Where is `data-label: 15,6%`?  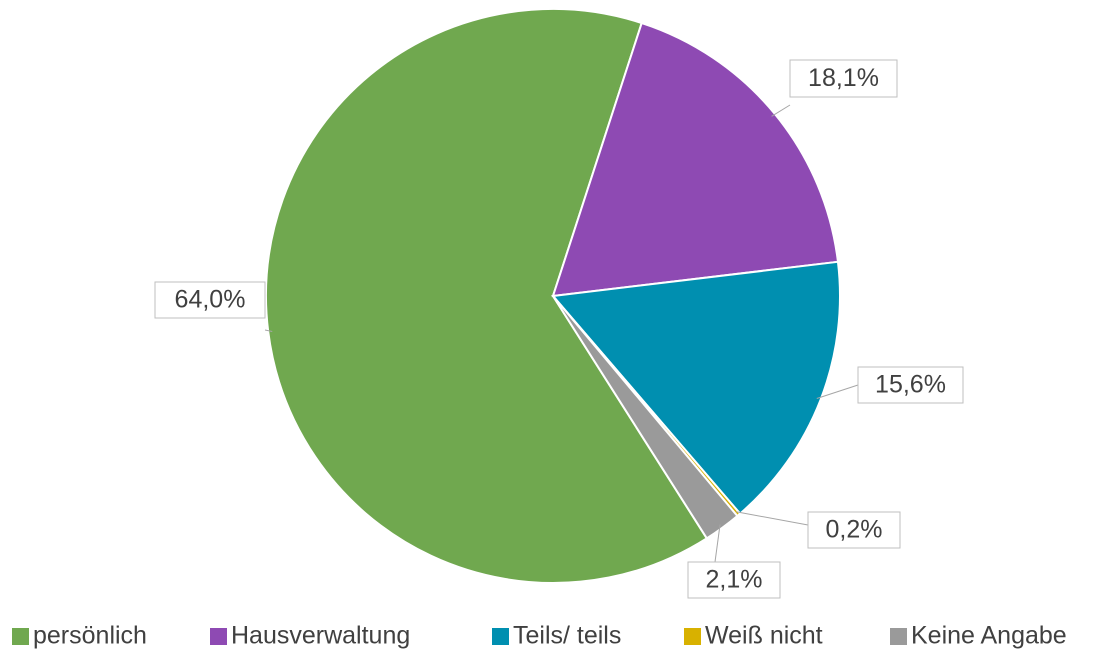
data-label: 15,6% is located at coordinates (910, 385).